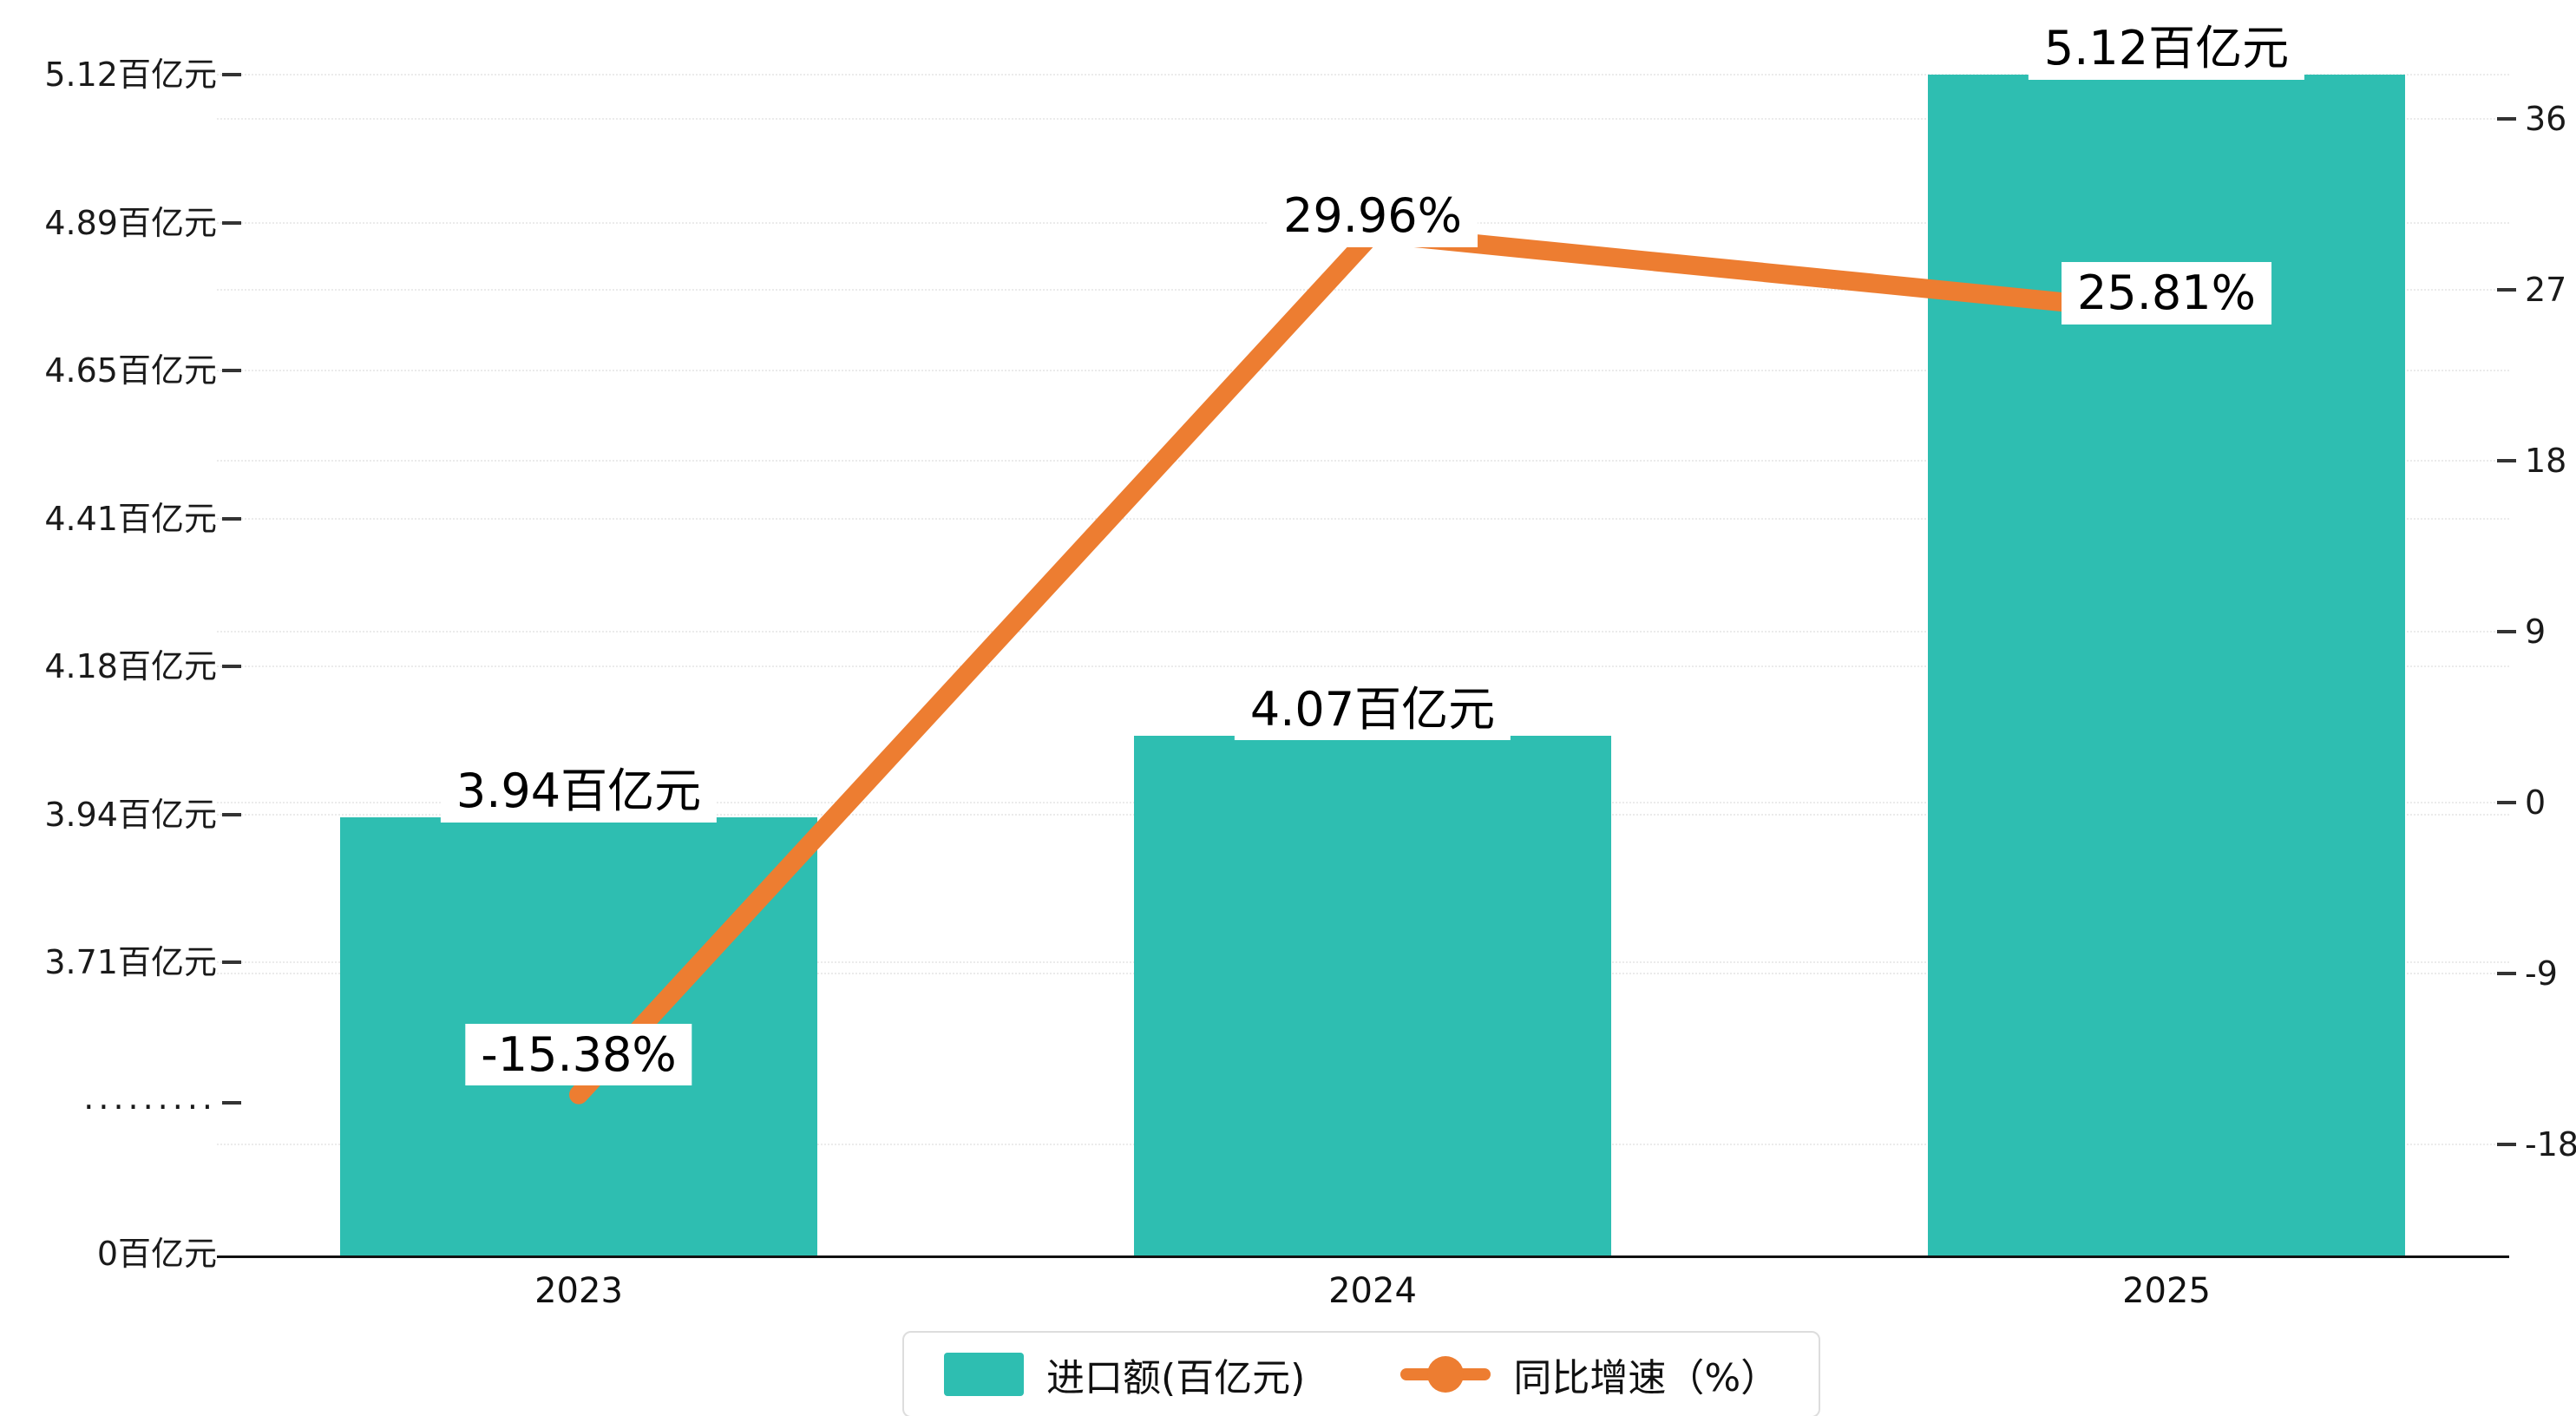  I want to click on right-axis-tick-label: 0, so click(2536, 803).